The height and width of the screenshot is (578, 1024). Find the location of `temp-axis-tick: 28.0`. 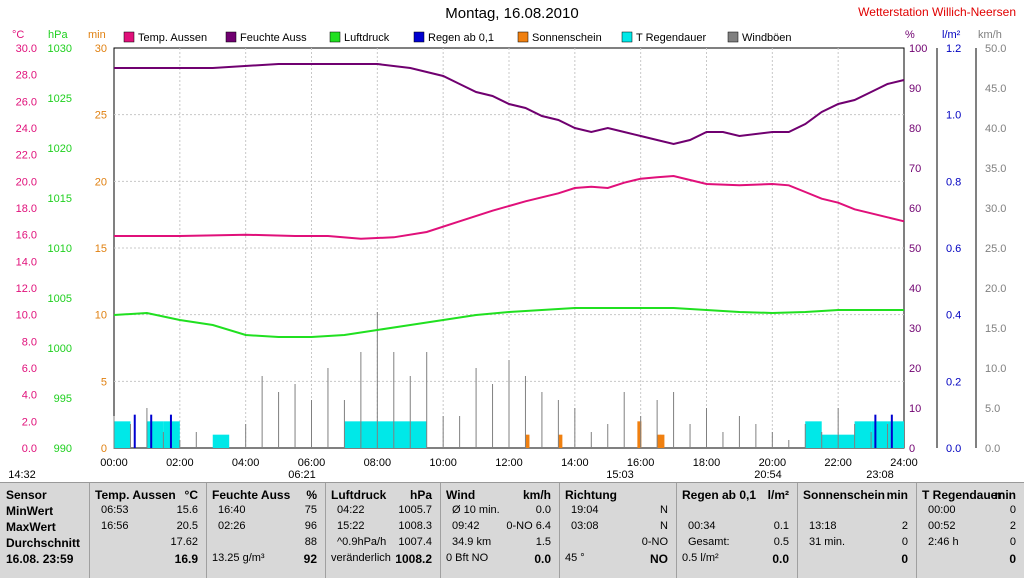

temp-axis-tick: 28.0 is located at coordinates (26, 76).